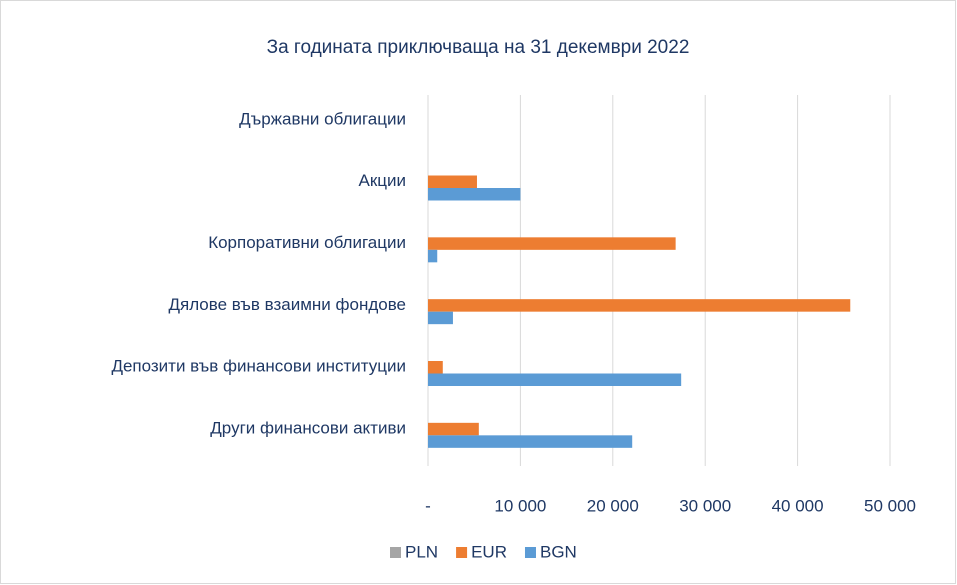 The image size is (957, 585). Describe the element at coordinates (258, 366) in the screenshot. I see `y-tick-label: Депозити във финансови институции` at that location.